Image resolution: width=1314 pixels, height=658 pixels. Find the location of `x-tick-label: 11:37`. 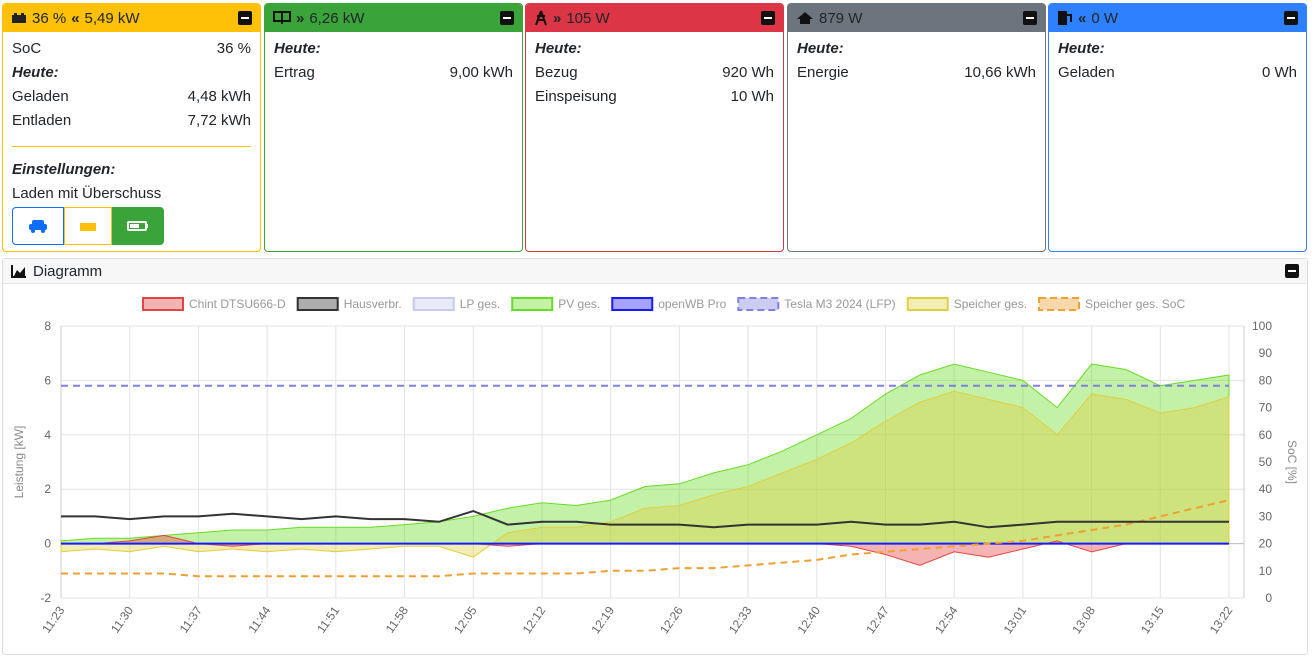

x-tick-label: 11:37 is located at coordinates (191, 619).